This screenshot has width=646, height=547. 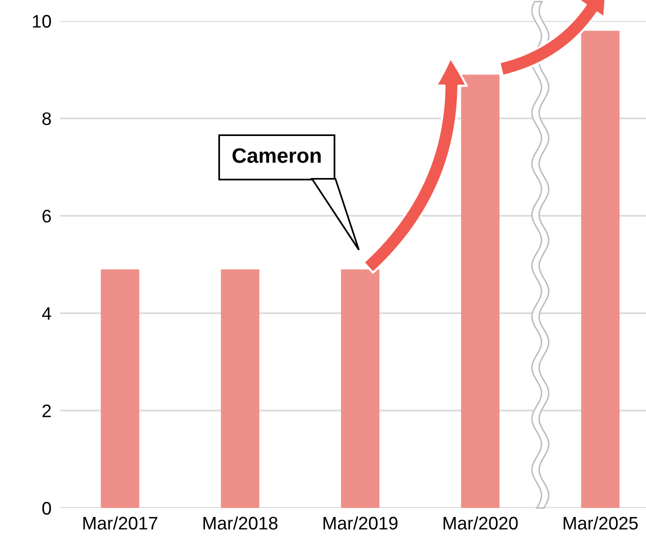 What do you see at coordinates (481, 523) in the screenshot?
I see `x-tick-label: Mar/2020` at bounding box center [481, 523].